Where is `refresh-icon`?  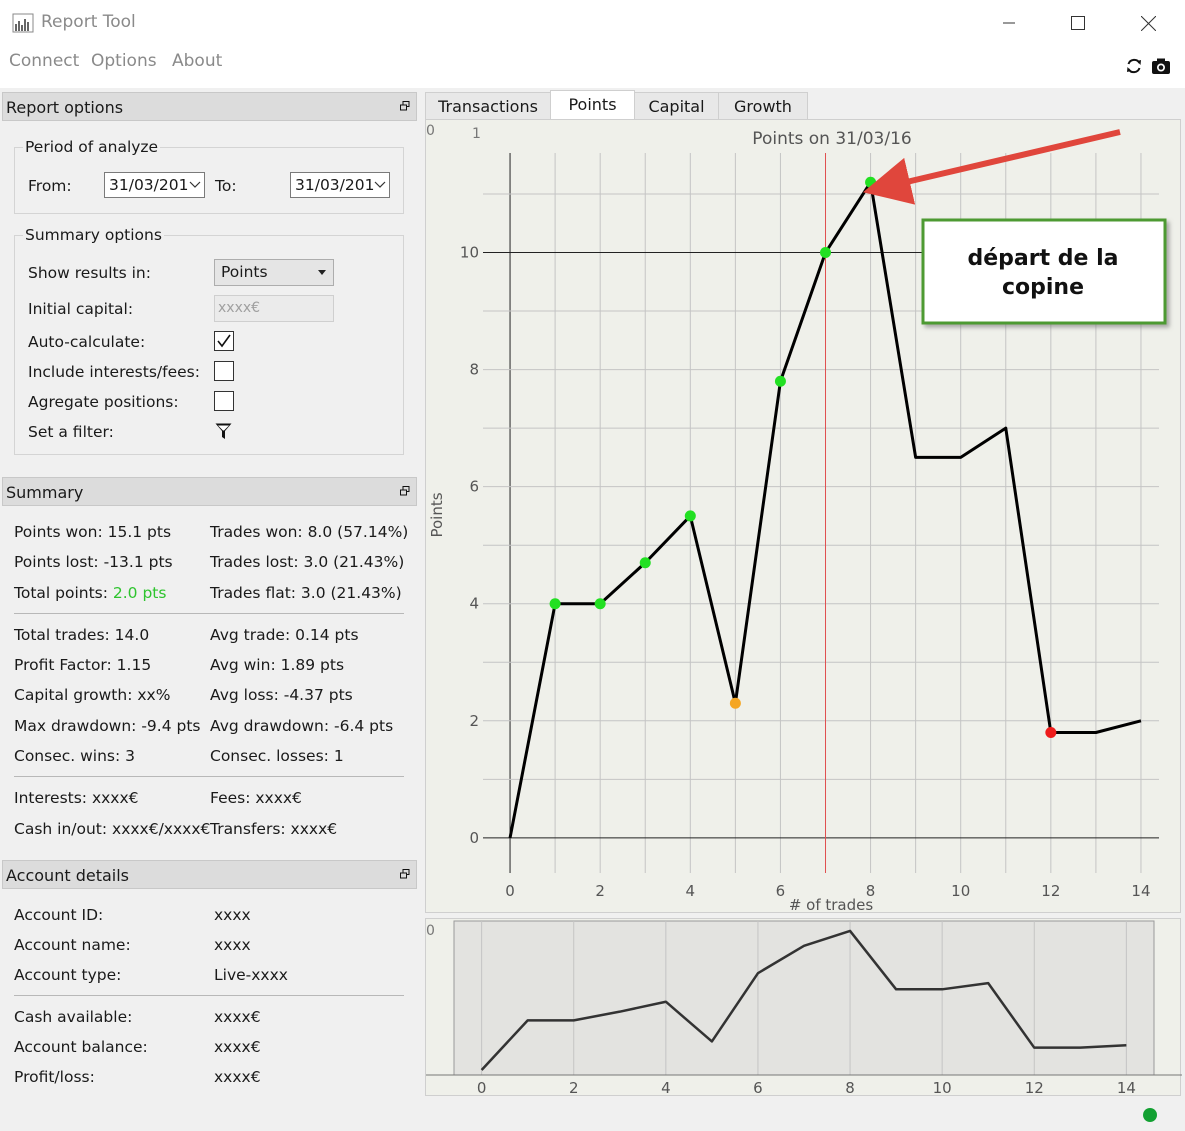
refresh-icon is located at coordinates (1134, 66).